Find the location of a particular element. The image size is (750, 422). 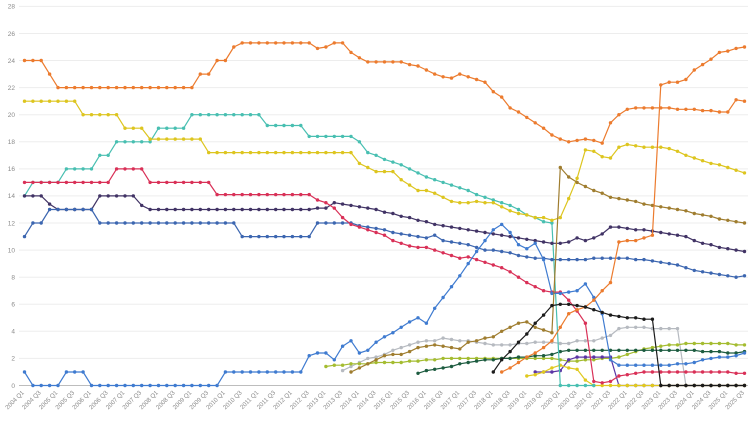

y-tick-label: 16 is located at coordinates (12, 169).